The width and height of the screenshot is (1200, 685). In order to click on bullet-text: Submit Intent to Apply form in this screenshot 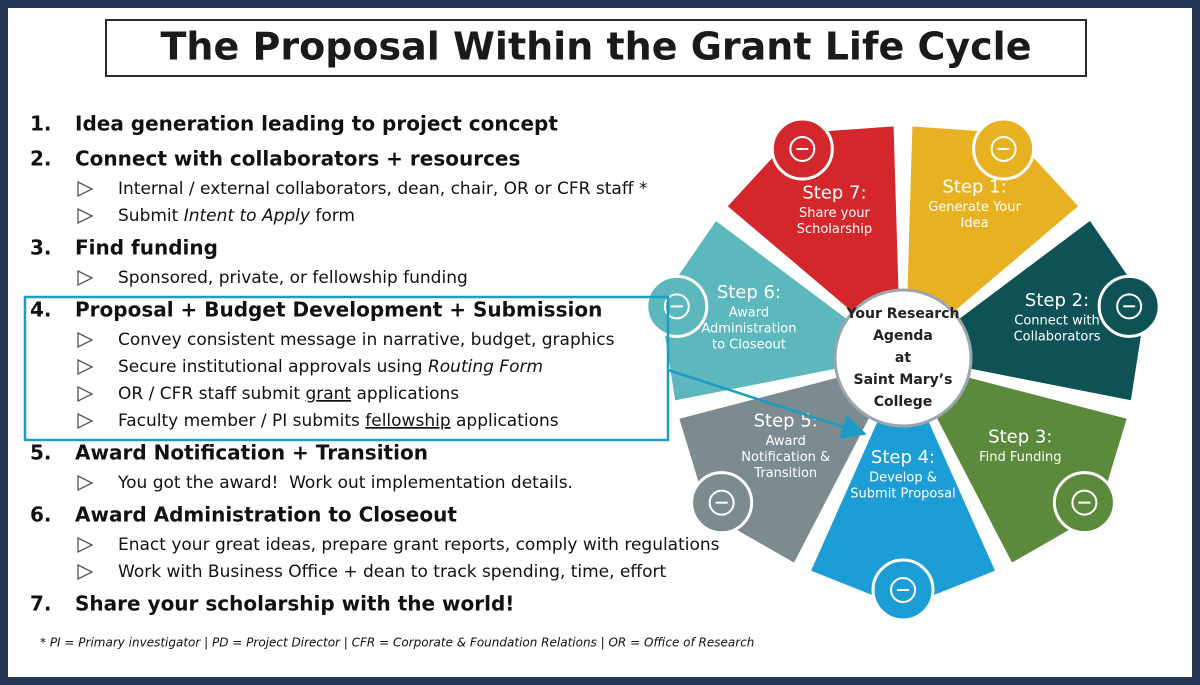, I will do `click(236, 216)`.